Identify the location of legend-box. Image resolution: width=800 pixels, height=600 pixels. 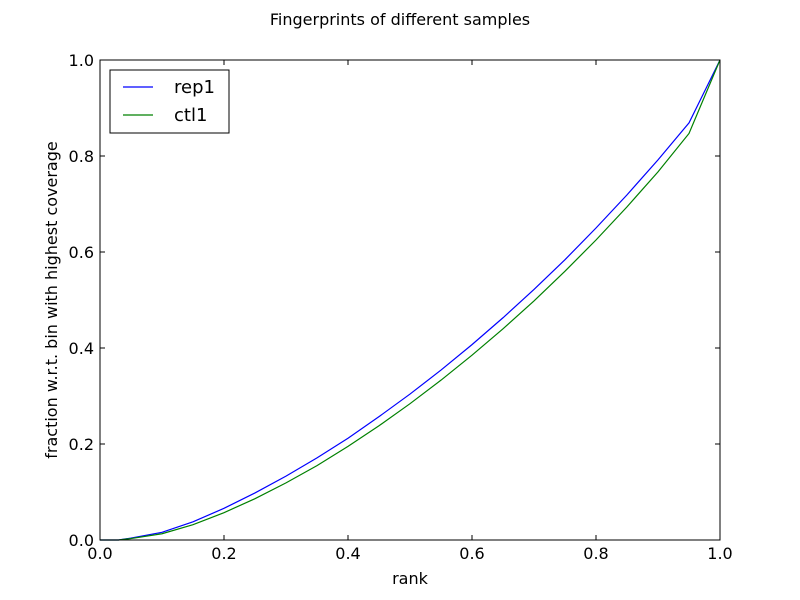
(169, 101).